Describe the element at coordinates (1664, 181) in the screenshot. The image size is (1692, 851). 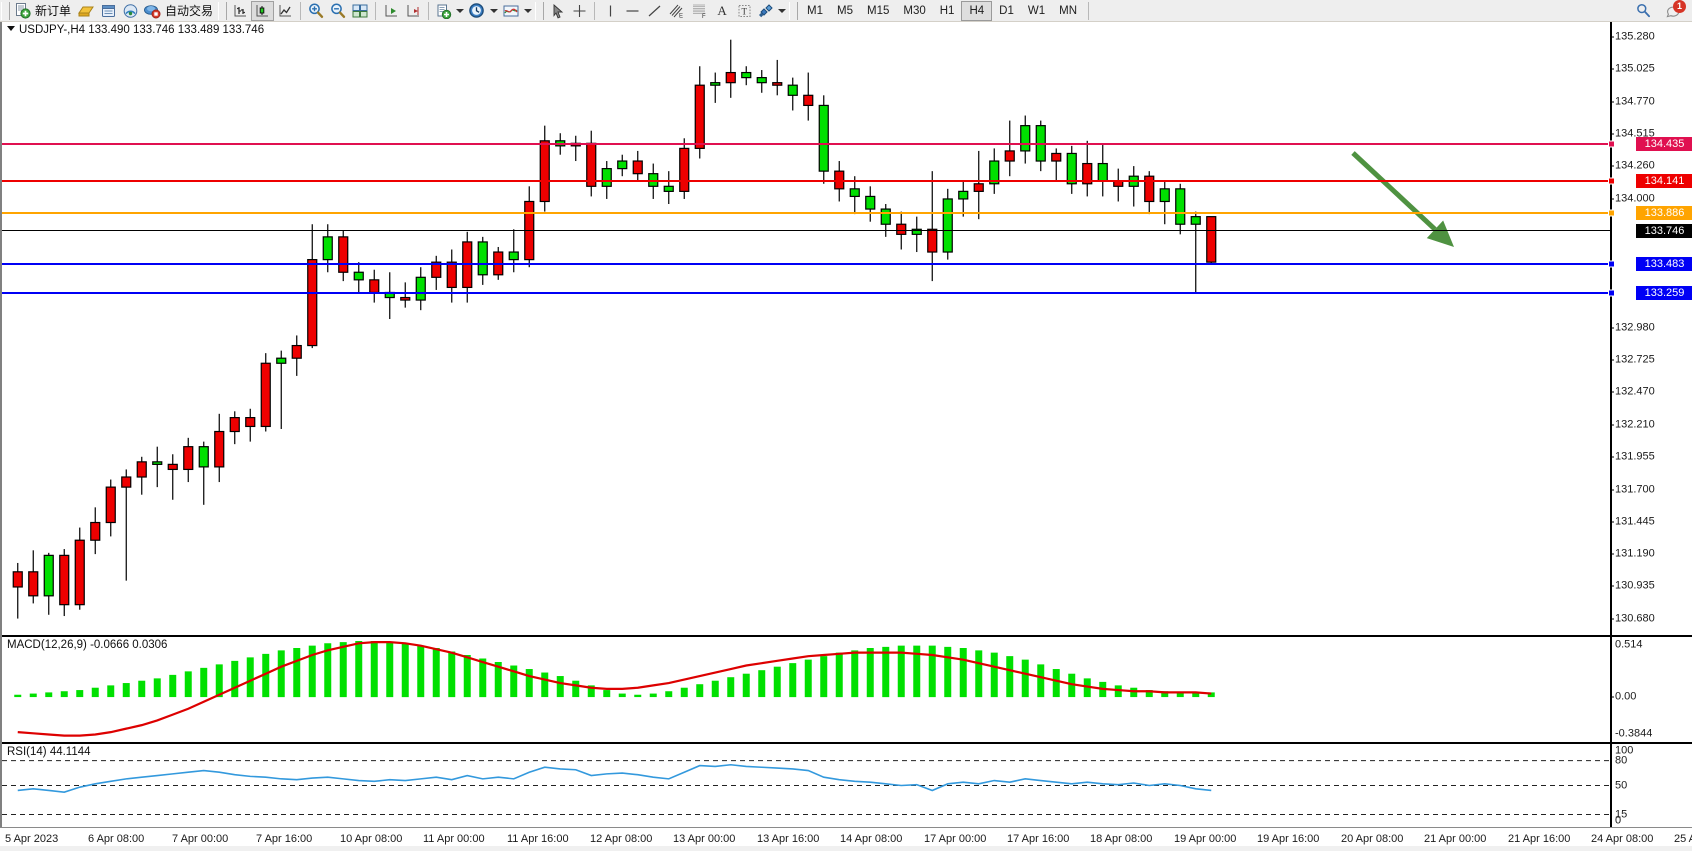
I see `price-tag-resistance-1: 134.141` at that location.